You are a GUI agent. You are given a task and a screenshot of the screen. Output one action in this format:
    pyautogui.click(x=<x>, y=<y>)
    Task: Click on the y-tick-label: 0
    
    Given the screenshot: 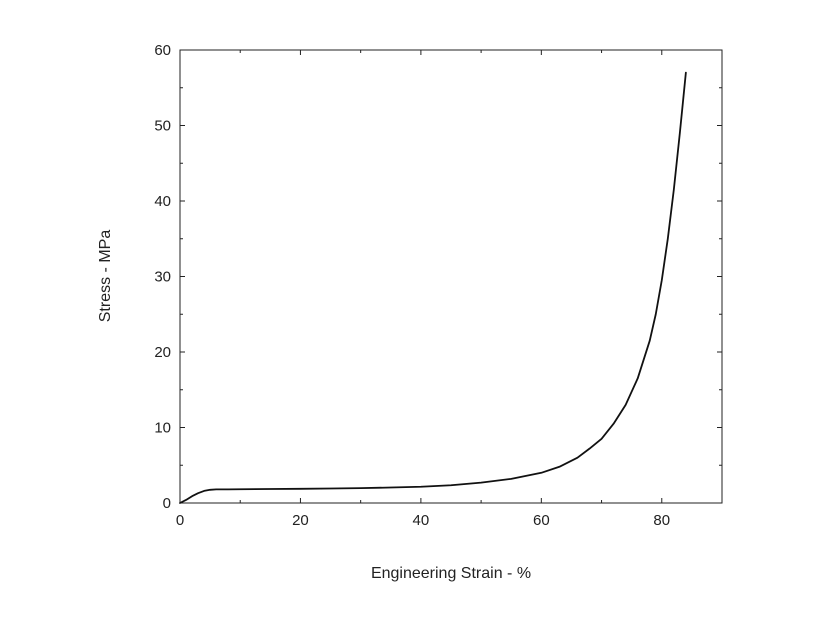 What is the action you would take?
    pyautogui.click(x=167, y=503)
    